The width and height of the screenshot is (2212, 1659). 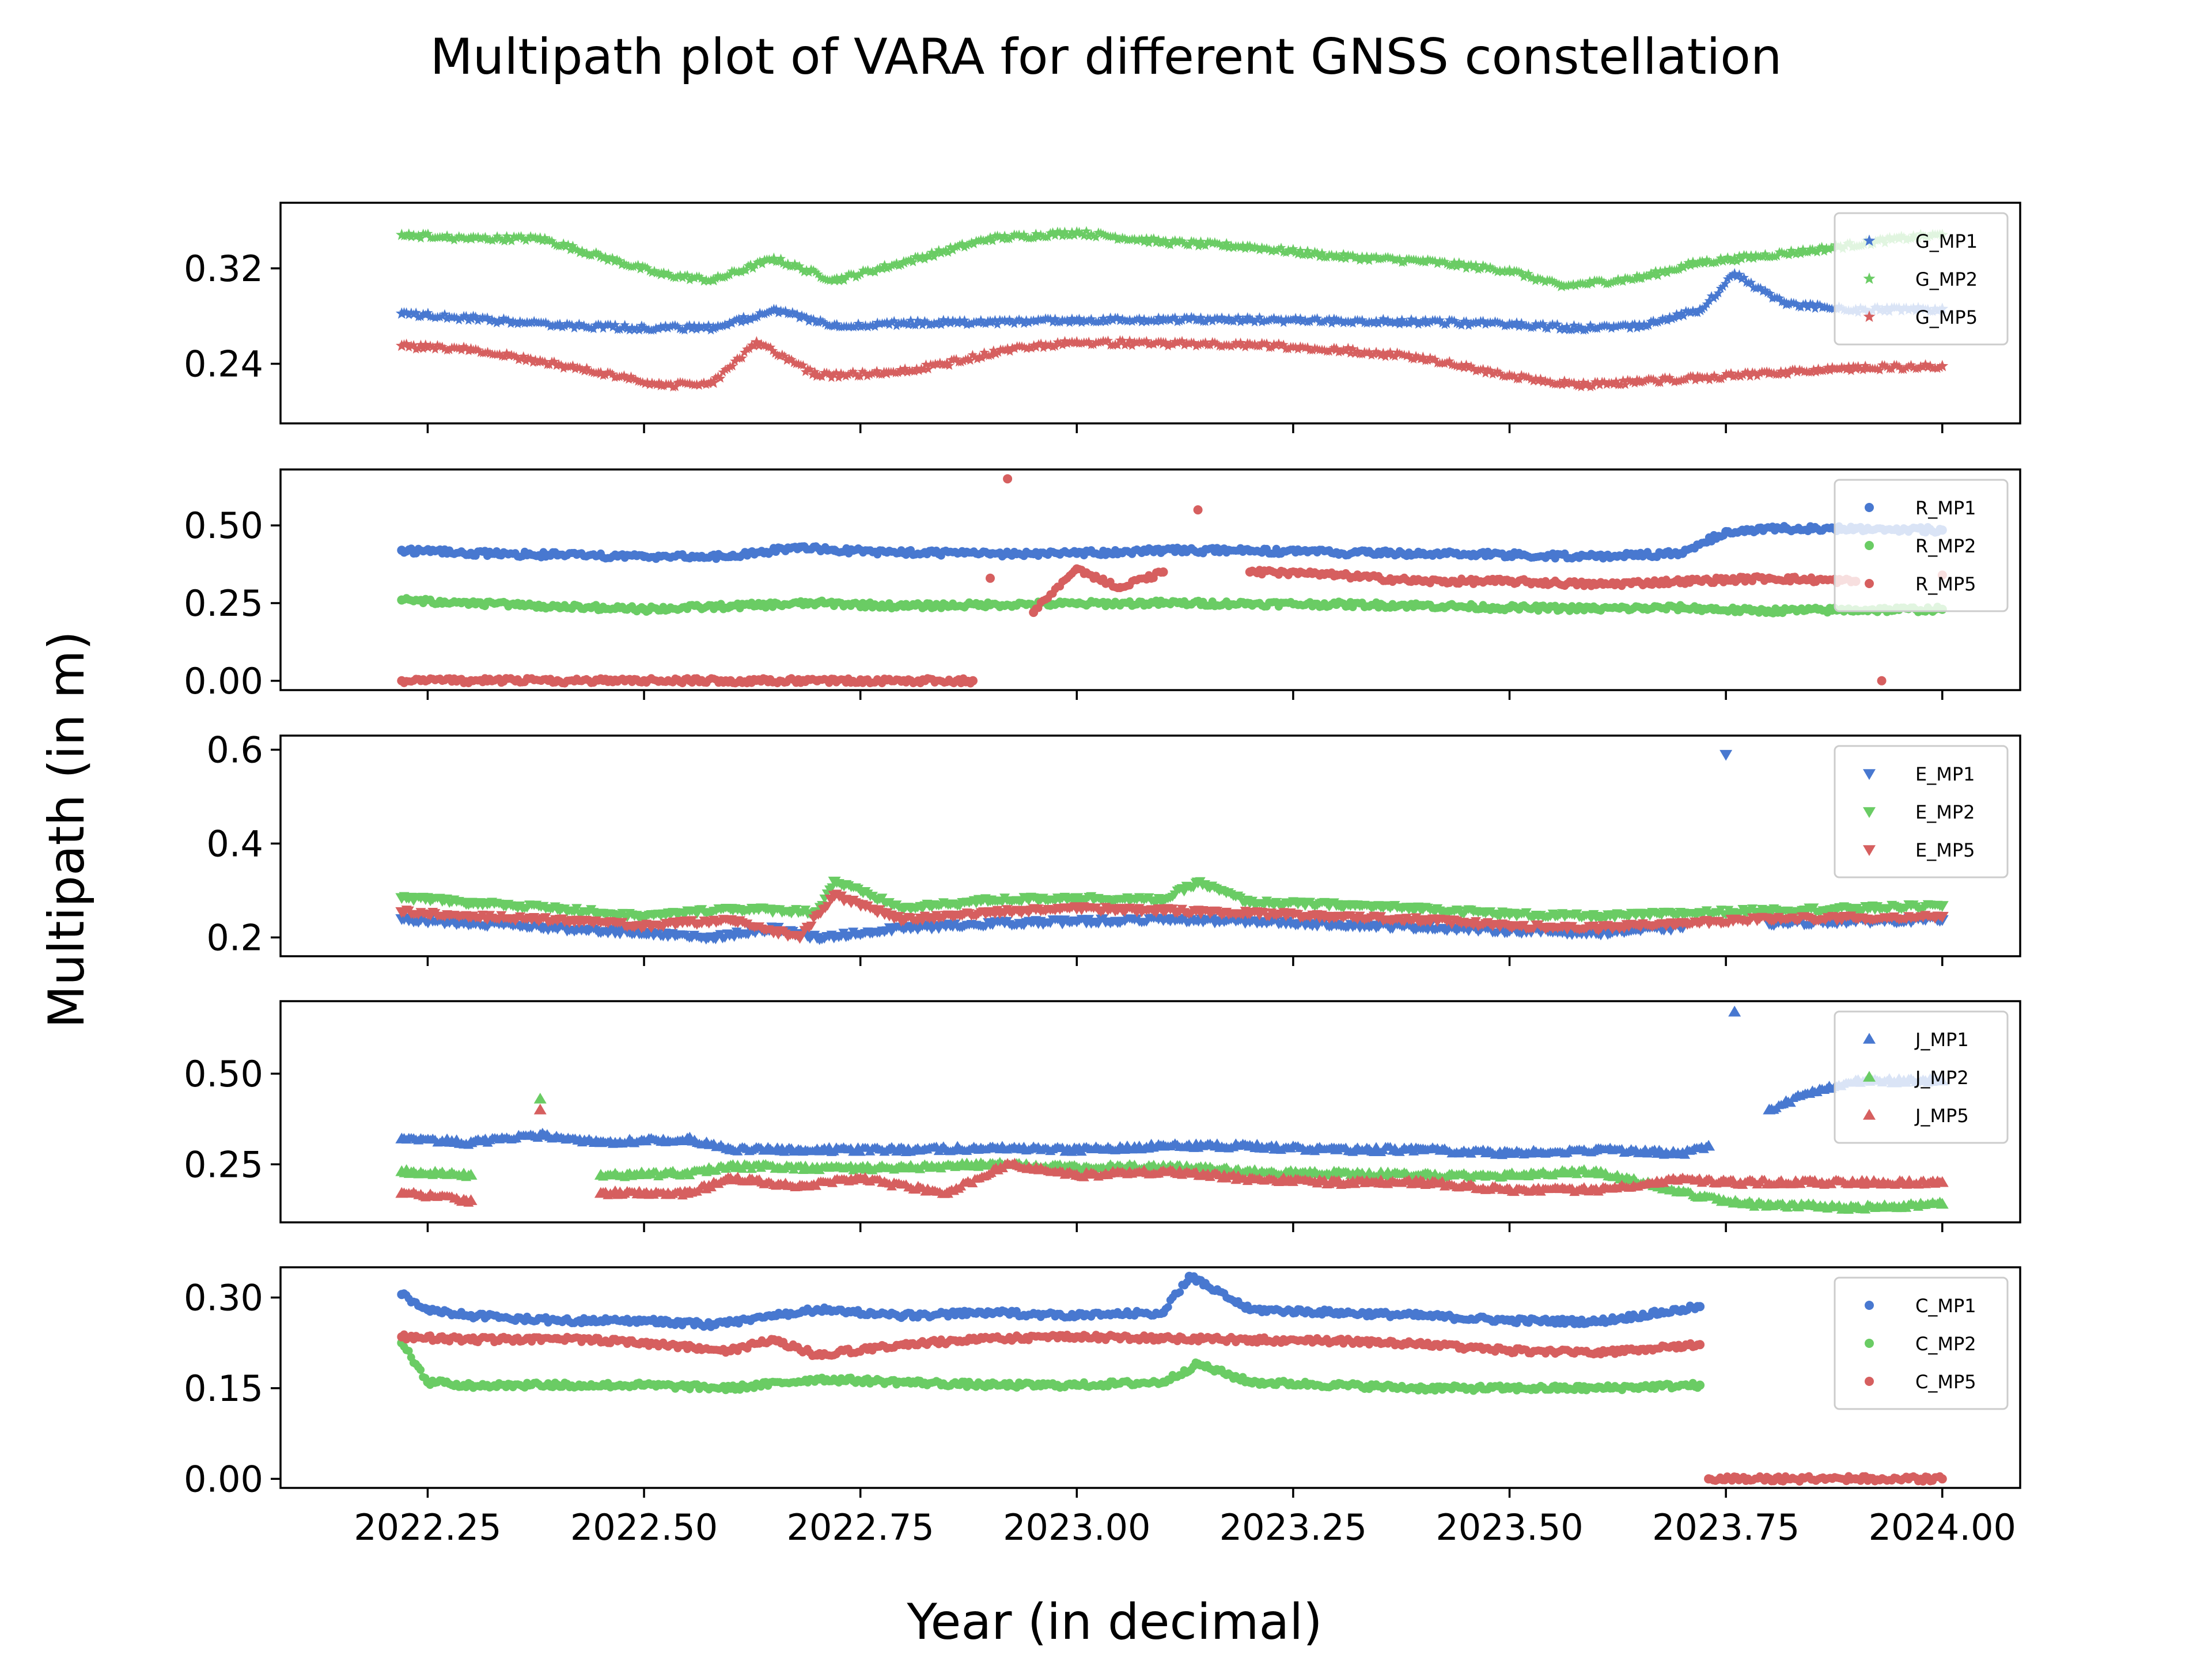 I want to click on legend-marker, so click(x=1869, y=545).